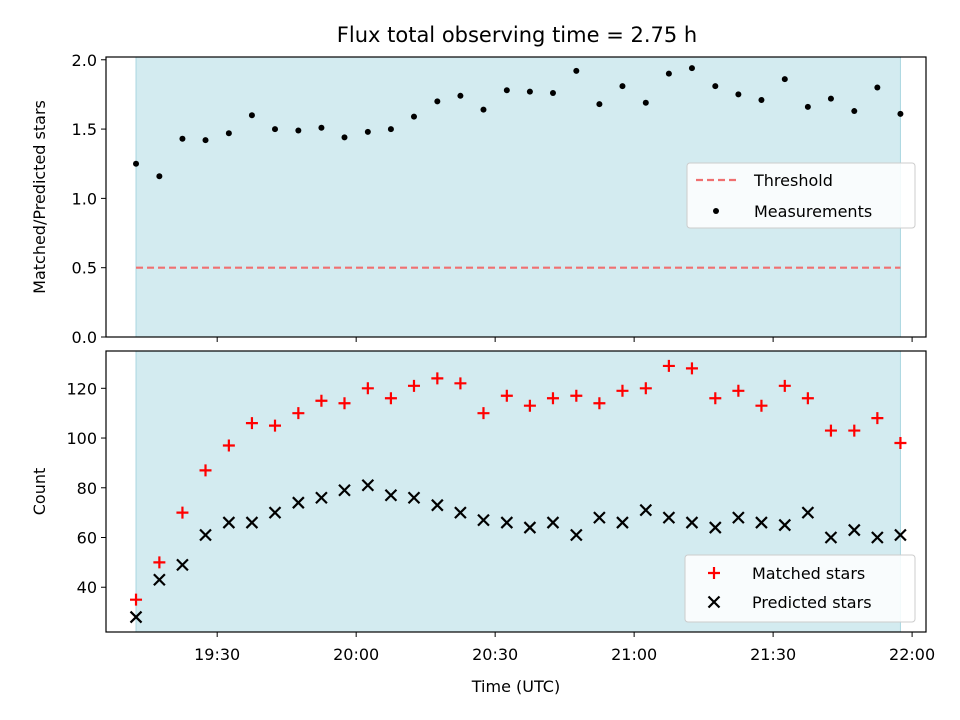  Describe the element at coordinates (716, 211) in the screenshot. I see `legend-measurements-swatch` at that location.